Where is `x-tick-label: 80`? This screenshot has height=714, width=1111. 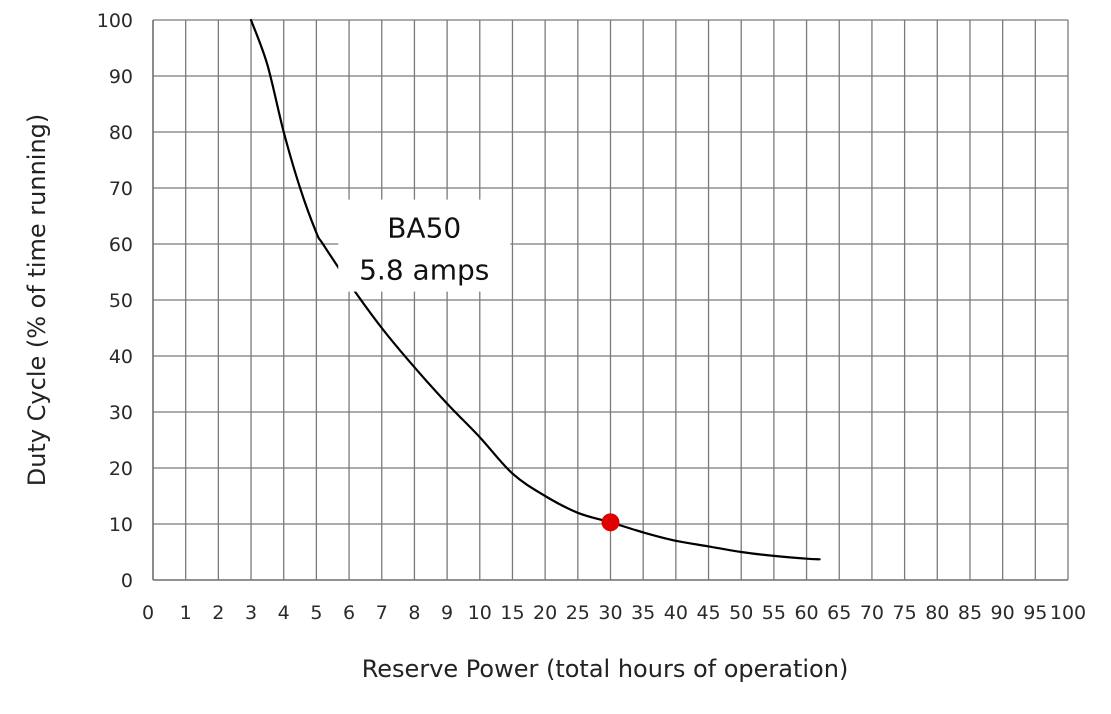
x-tick-label: 80 is located at coordinates (937, 613).